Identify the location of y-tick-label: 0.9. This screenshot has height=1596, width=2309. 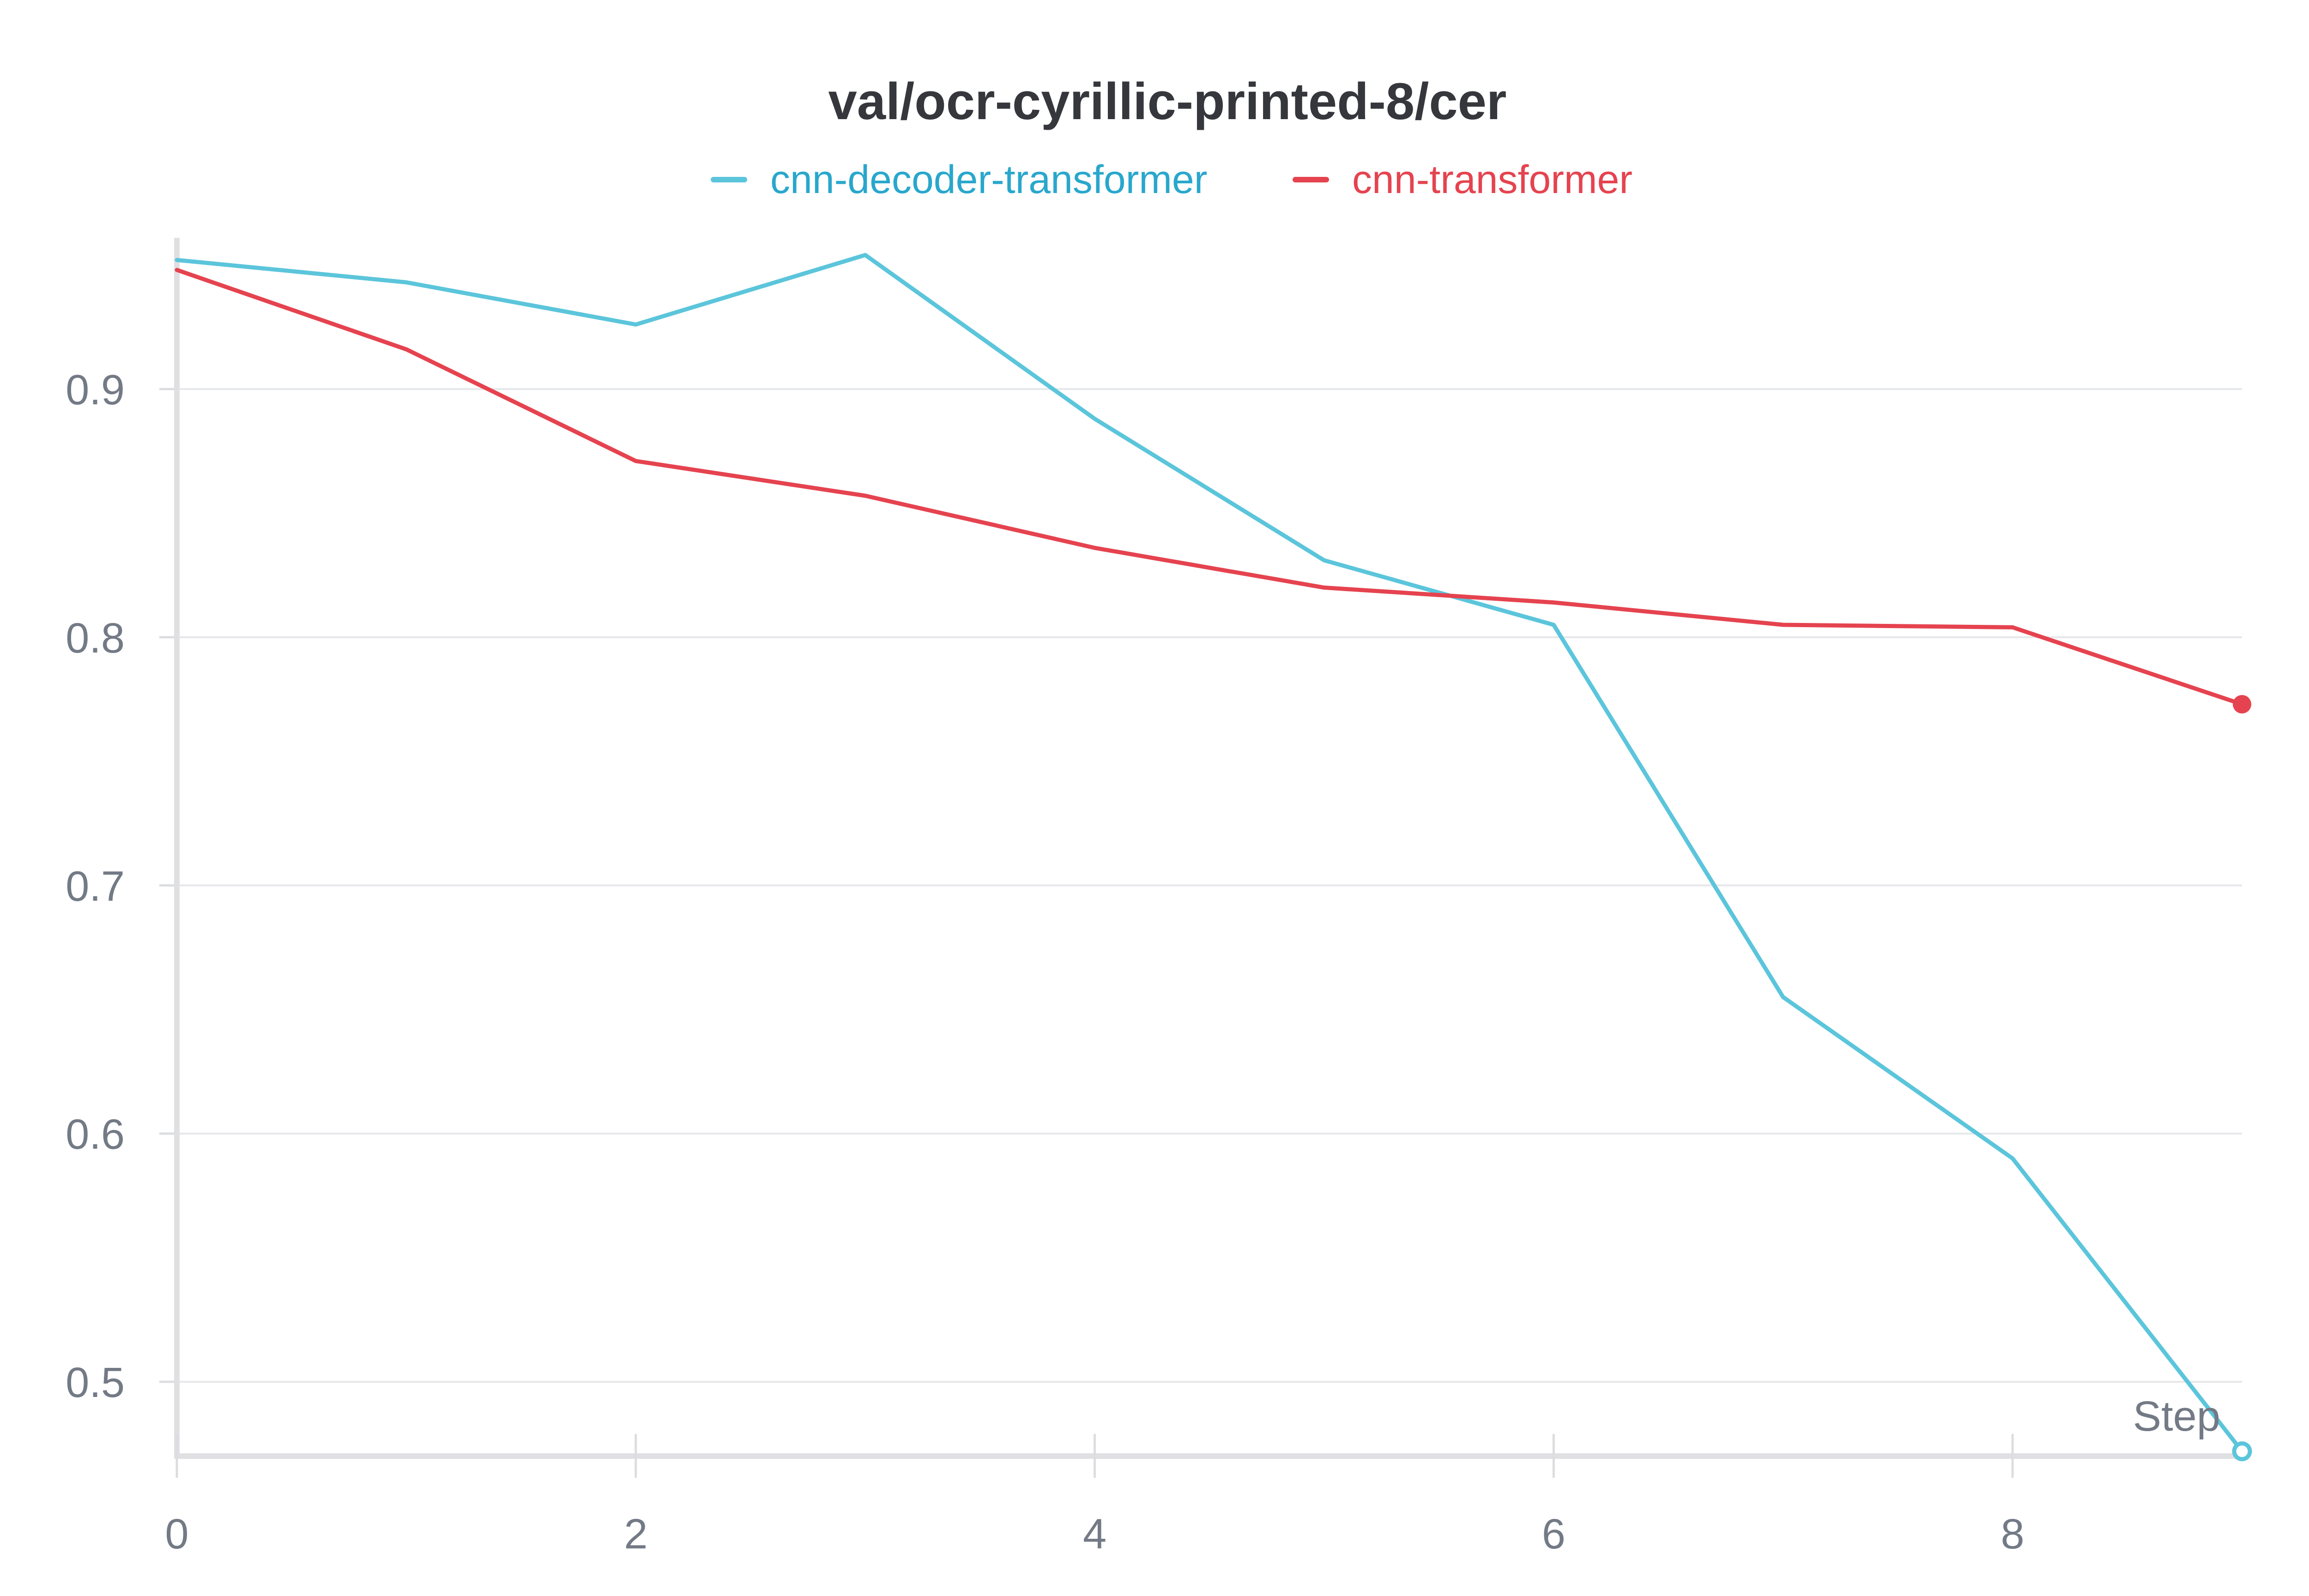
(95, 389).